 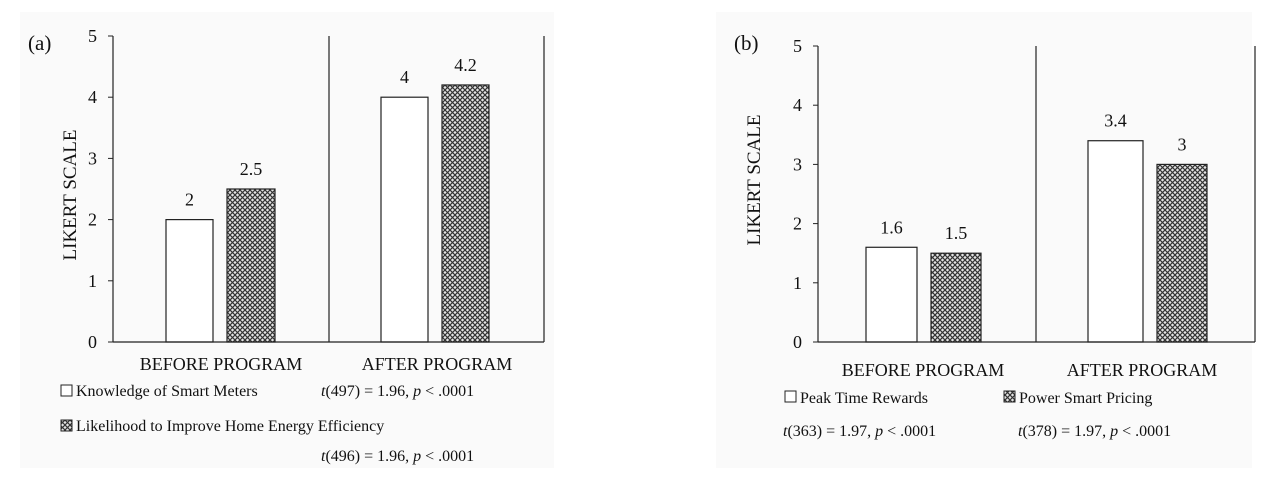 What do you see at coordinates (39, 43) in the screenshot?
I see `panel-label: (a)` at bounding box center [39, 43].